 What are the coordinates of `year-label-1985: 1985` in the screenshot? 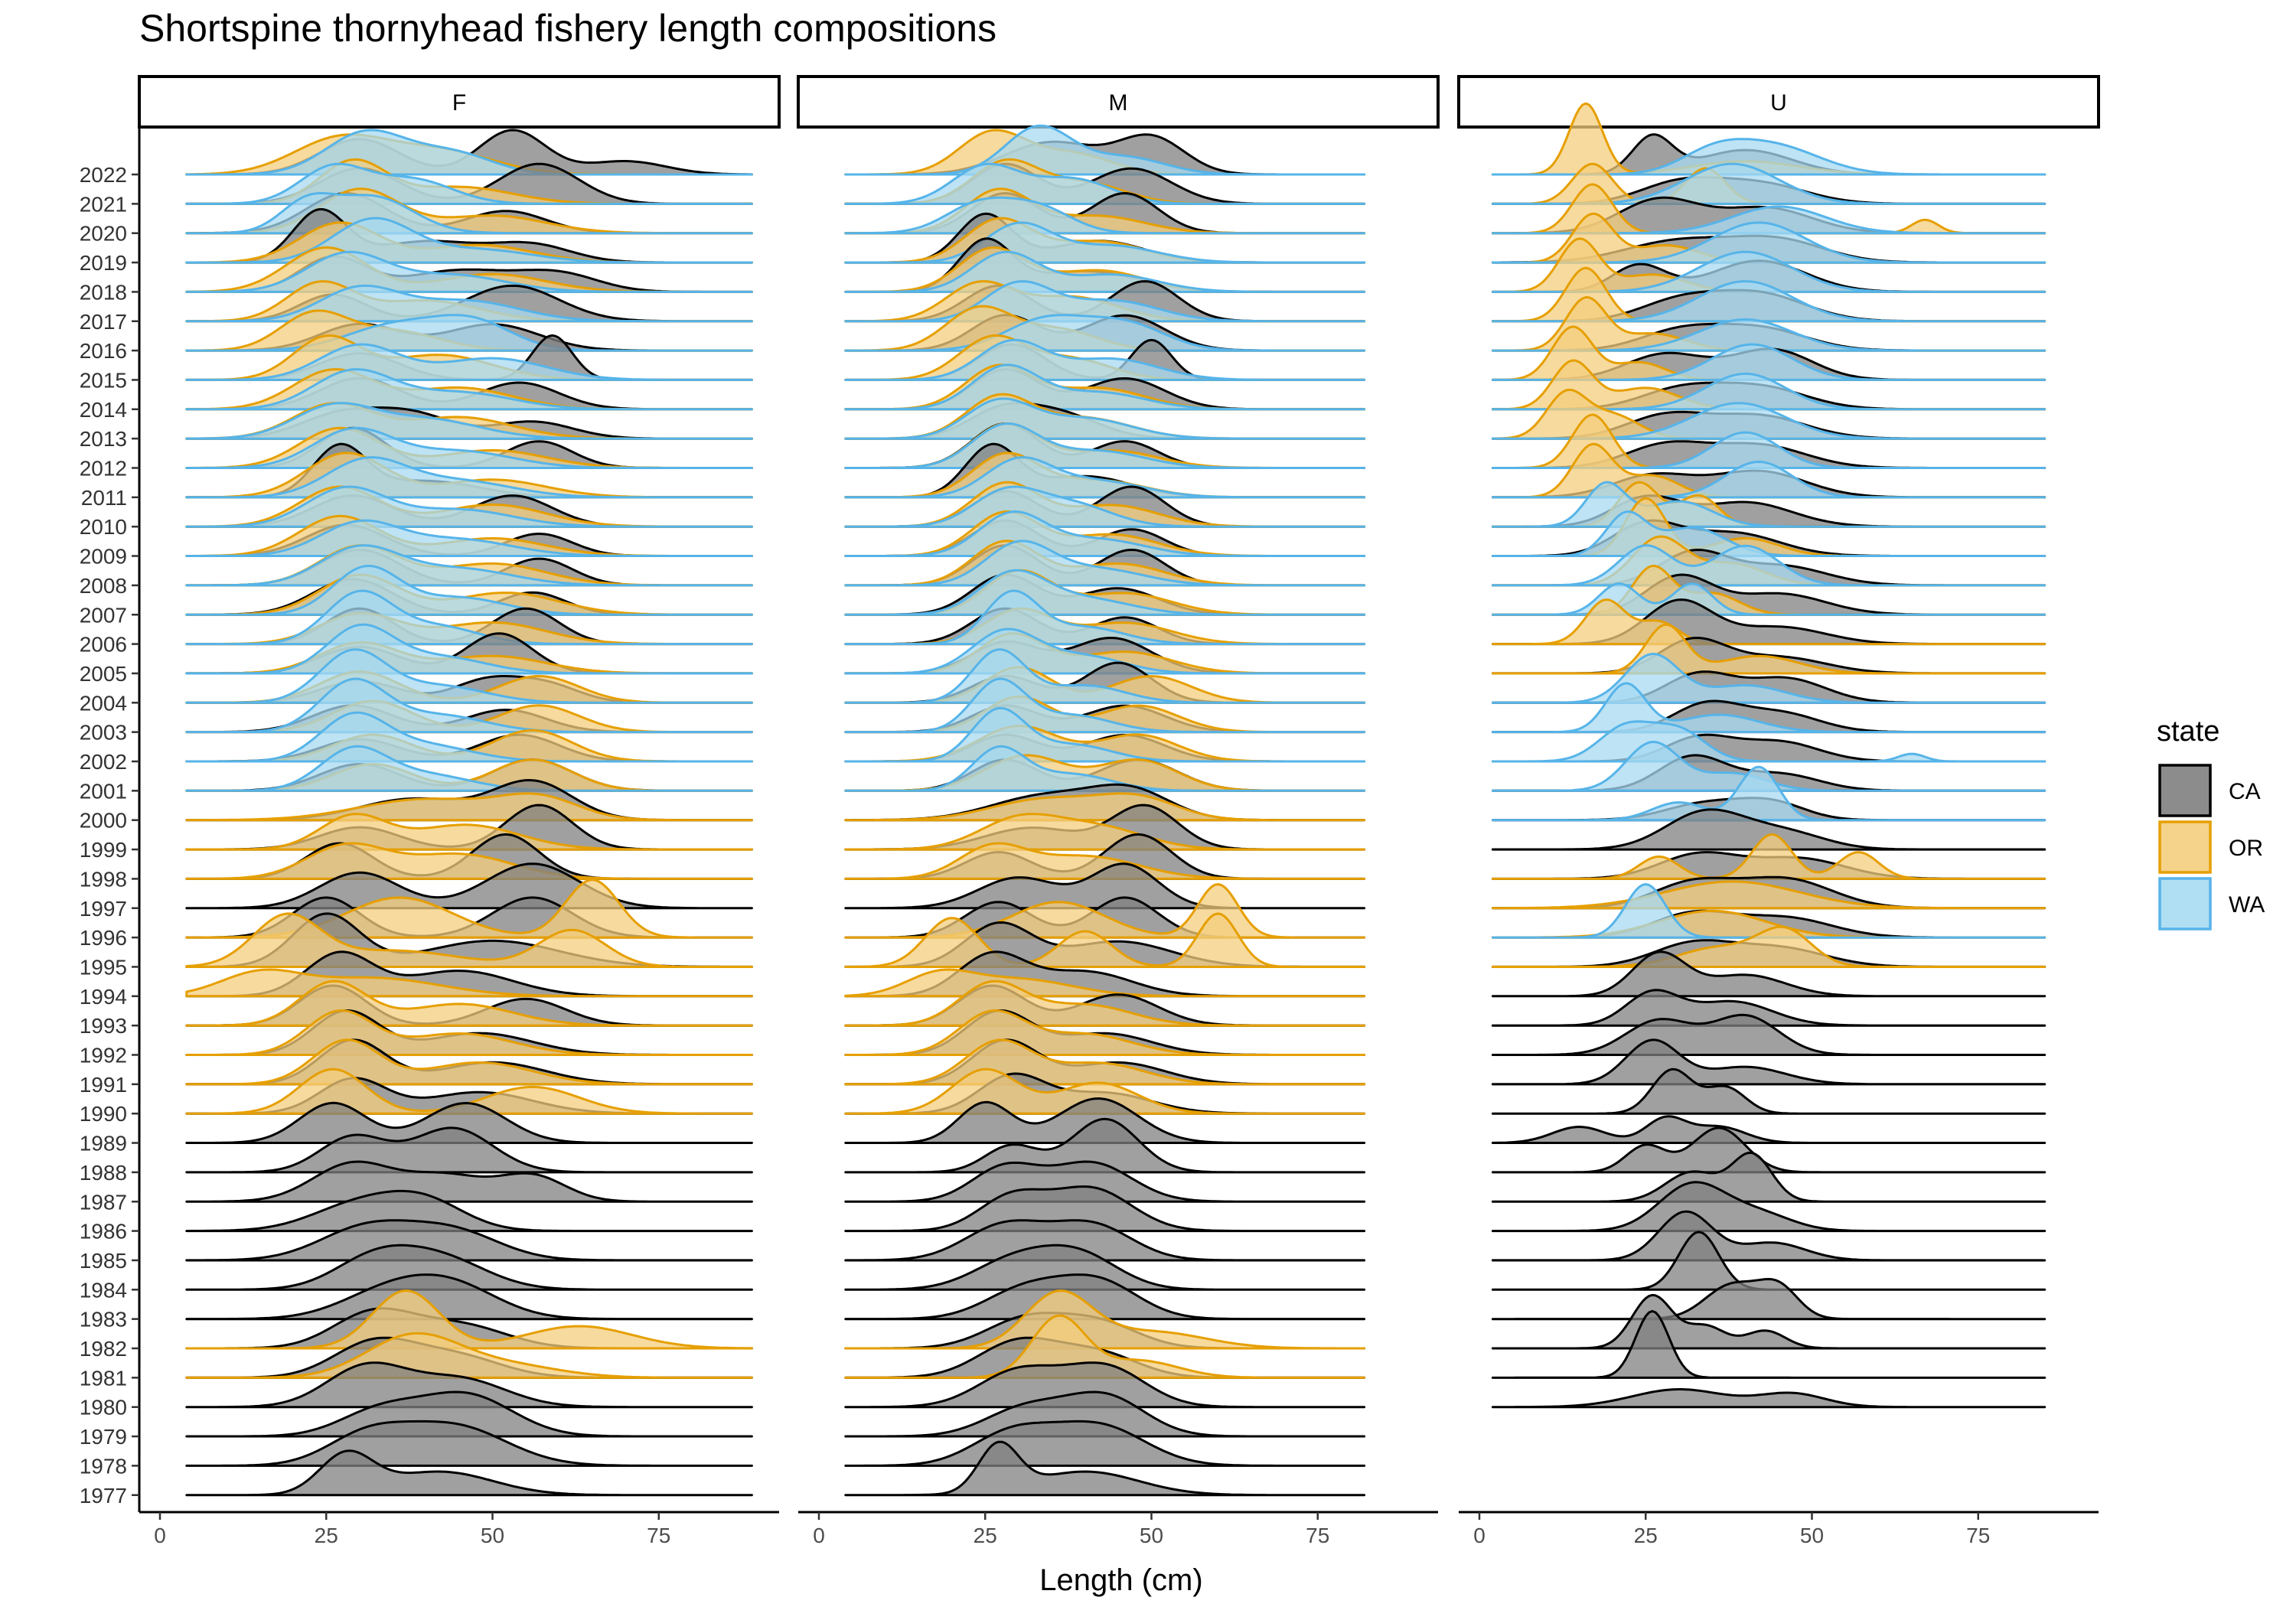 It's located at (103, 1261).